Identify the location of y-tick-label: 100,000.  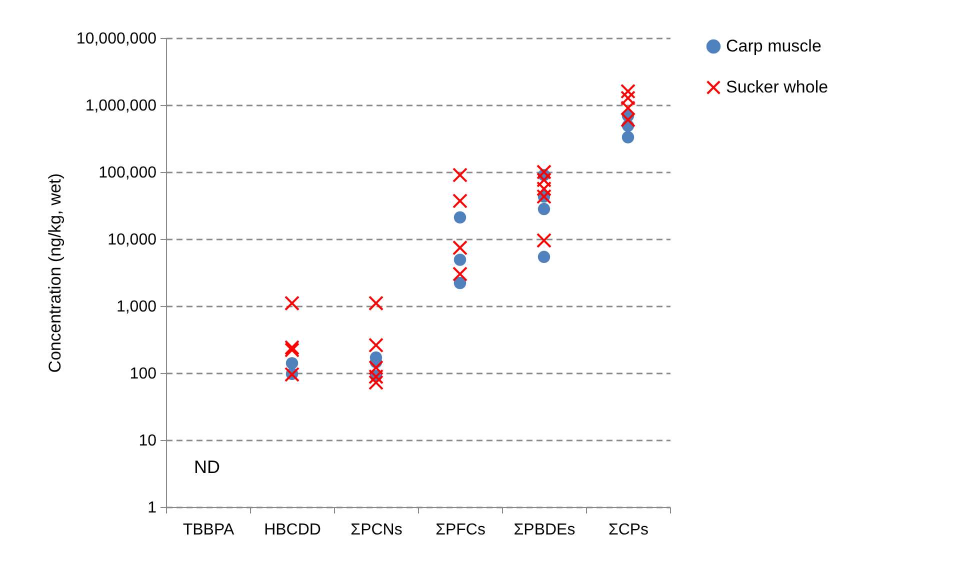
(127, 173).